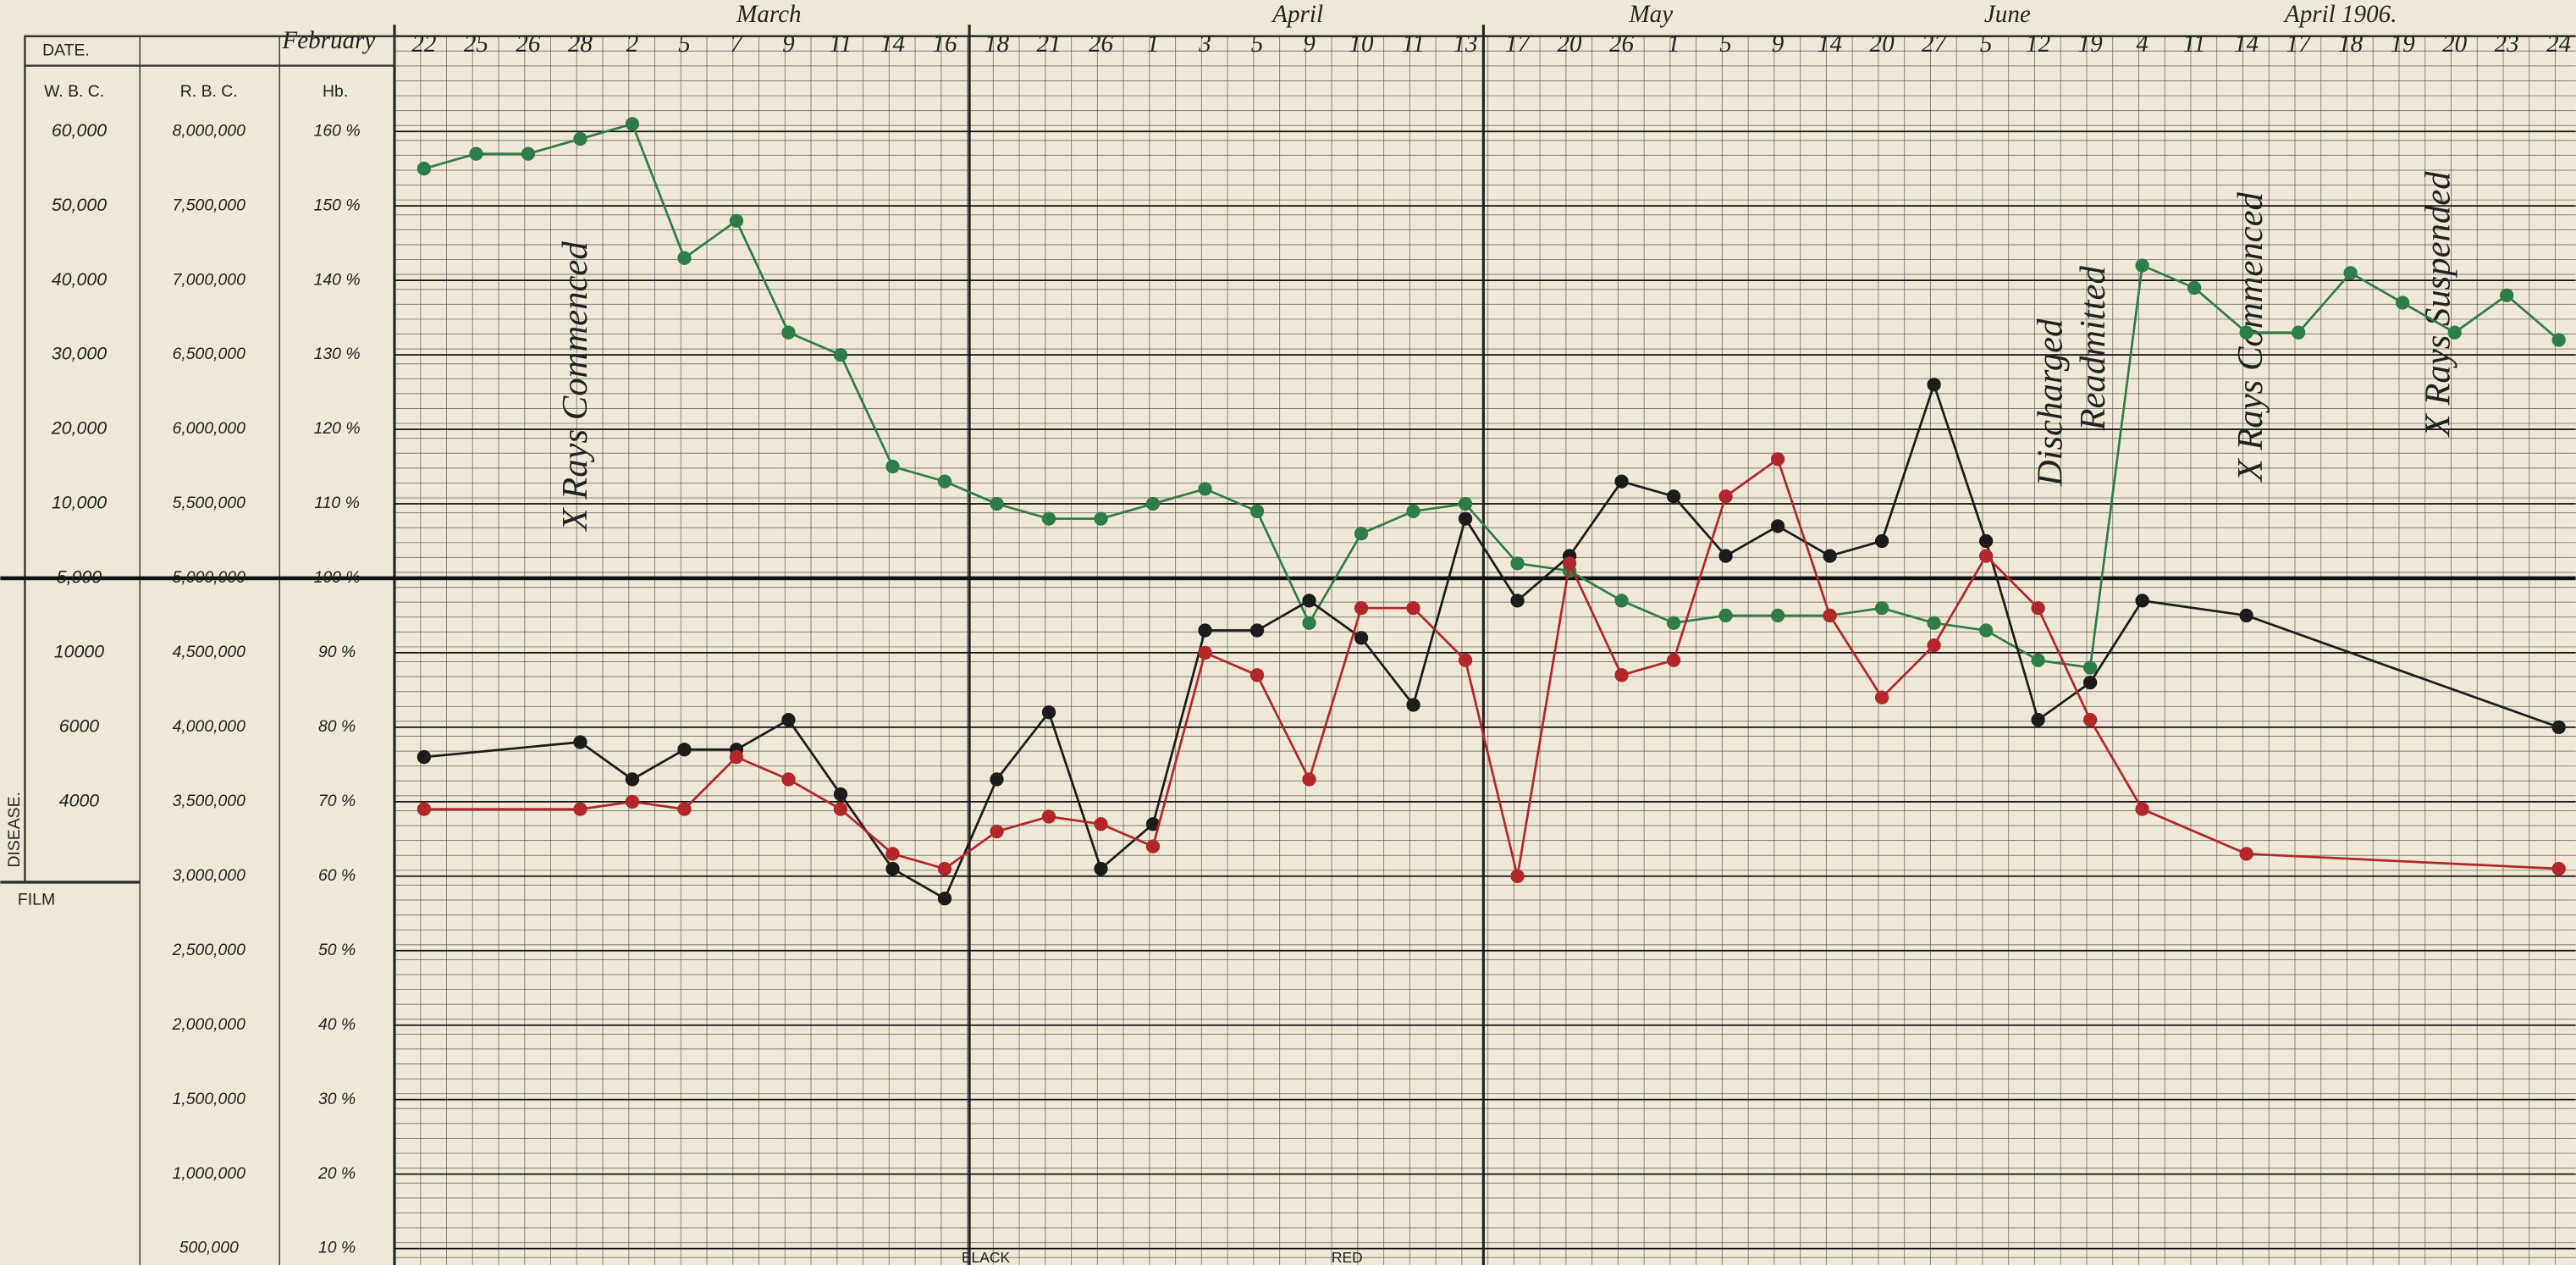  What do you see at coordinates (209, 652) in the screenshot?
I see `rbc-tick-label: 4,500,000` at bounding box center [209, 652].